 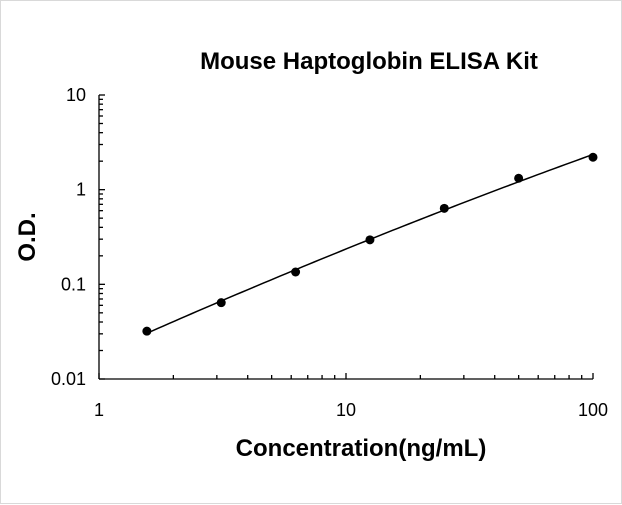 I want to click on x-tick-label: 100, so click(x=593, y=410).